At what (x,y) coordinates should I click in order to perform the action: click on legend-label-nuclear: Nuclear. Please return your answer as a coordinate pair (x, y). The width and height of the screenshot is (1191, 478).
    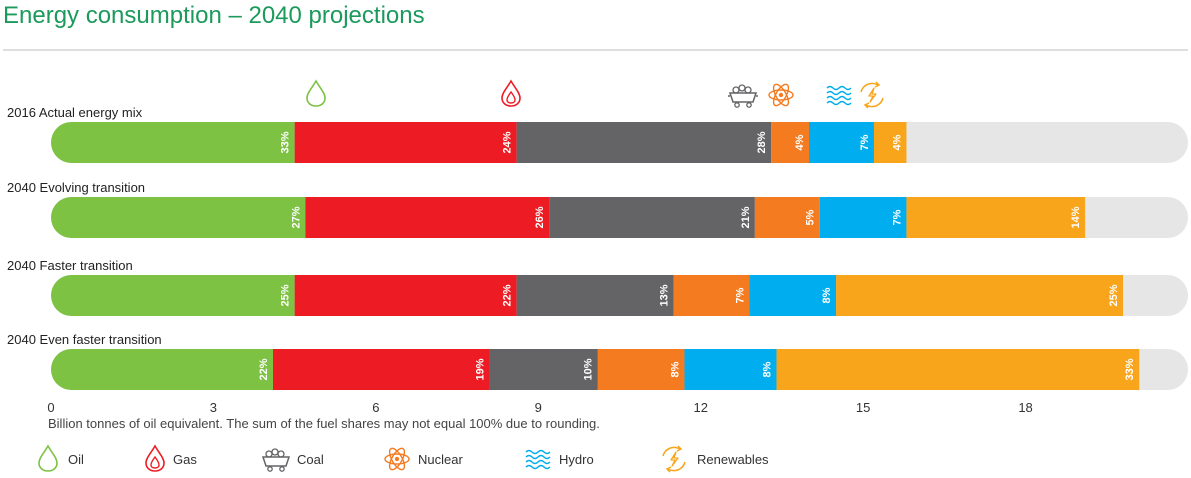
    Looking at the image, I should click on (440, 459).